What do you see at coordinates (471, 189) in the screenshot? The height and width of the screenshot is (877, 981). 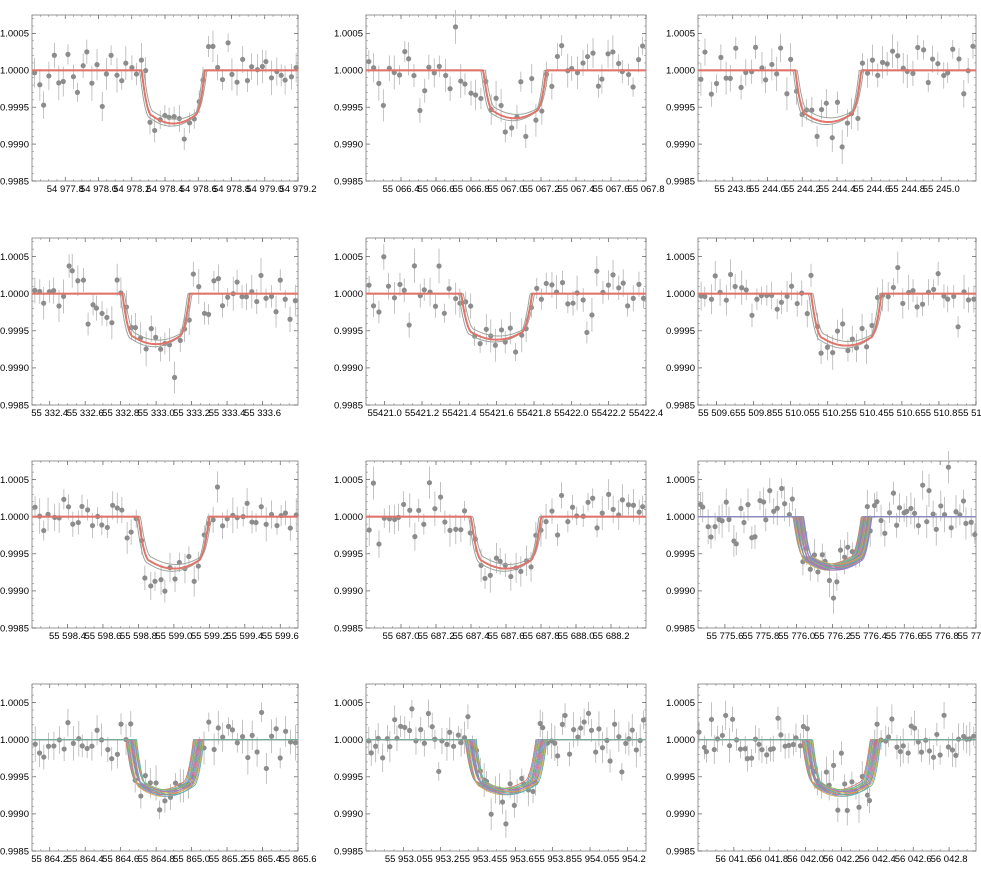 I see `x-tick-label: 55 066.8` at bounding box center [471, 189].